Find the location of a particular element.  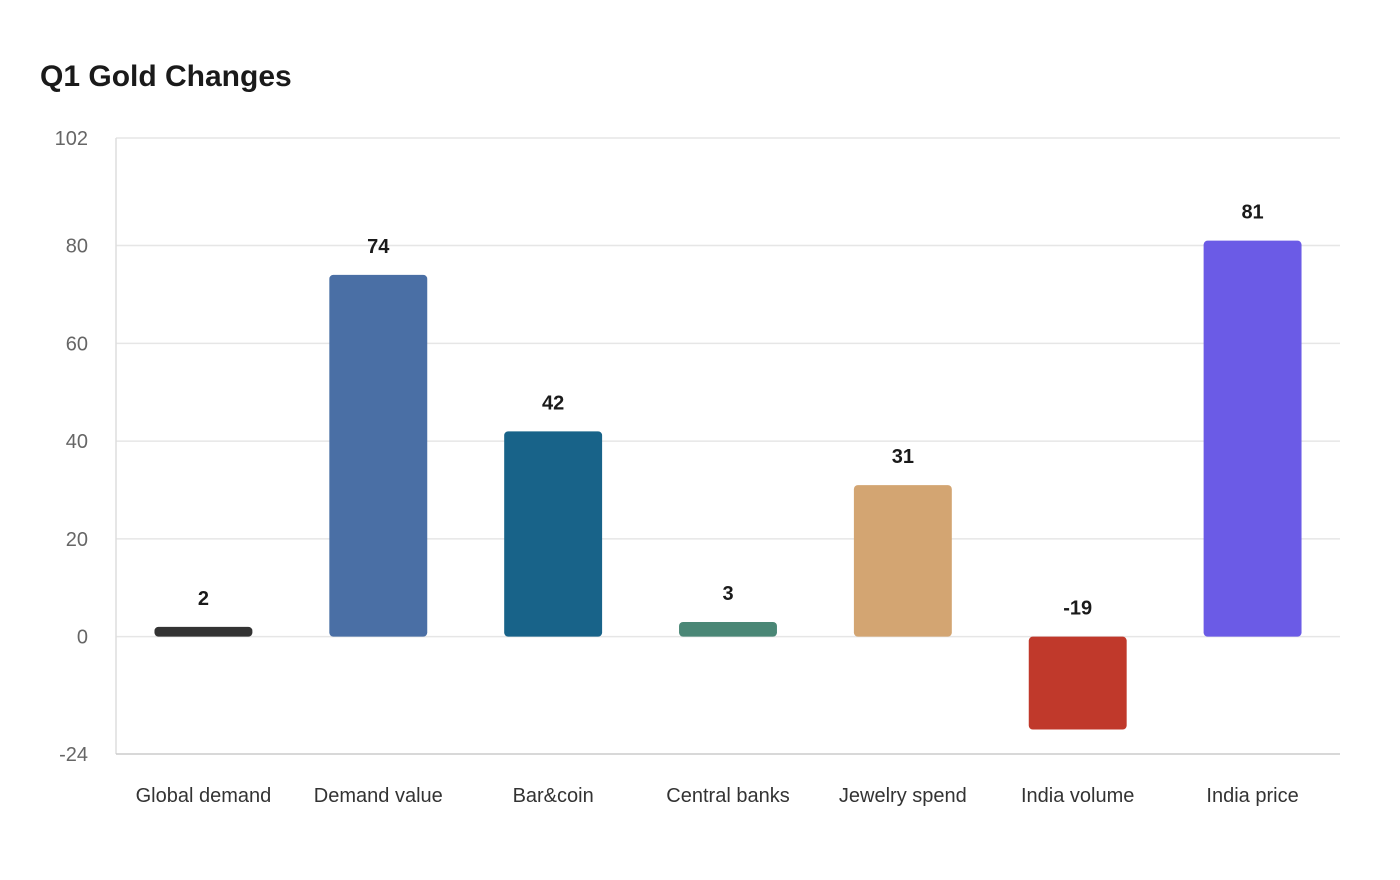

x-category-label: Demand value is located at coordinates (378, 796).